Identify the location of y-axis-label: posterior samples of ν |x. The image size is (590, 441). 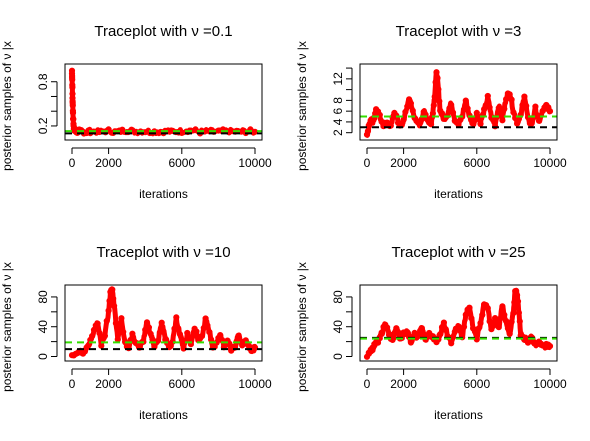
(7, 106).